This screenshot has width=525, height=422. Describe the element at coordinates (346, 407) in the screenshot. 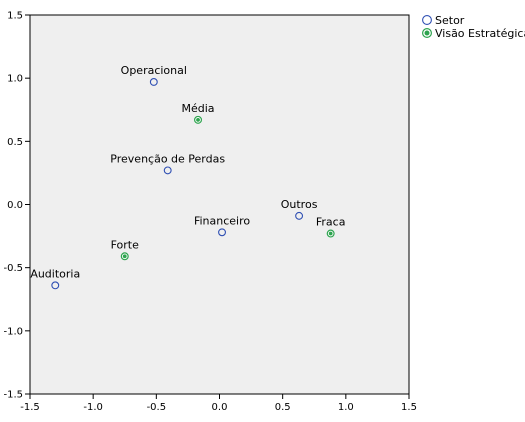

I see `x-tick-label: 1.0` at that location.